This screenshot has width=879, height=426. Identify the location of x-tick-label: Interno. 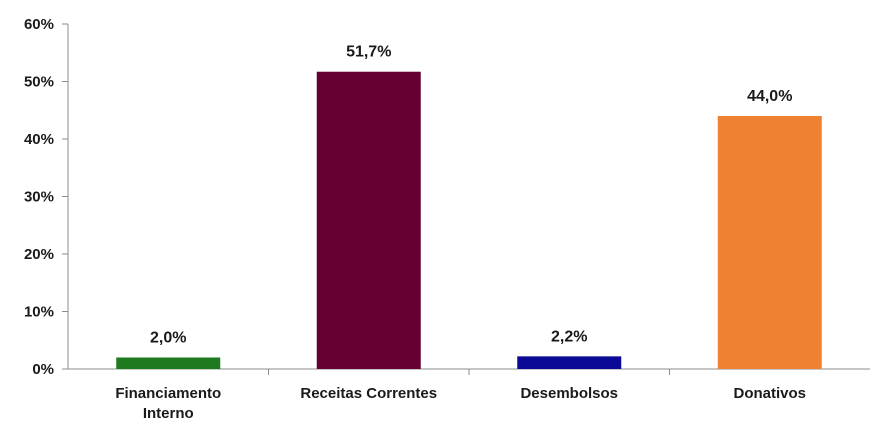
(168, 413).